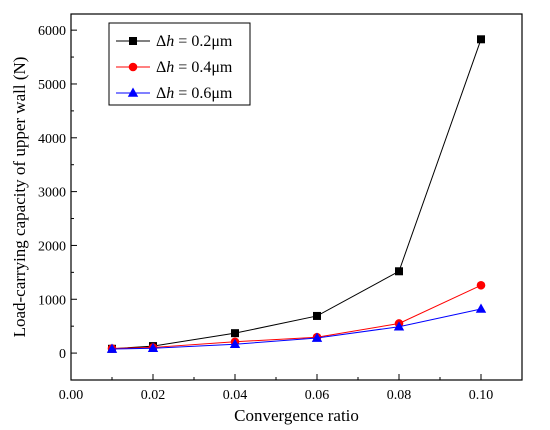  Describe the element at coordinates (52, 139) in the screenshot. I see `y-tick-label: 4000` at that location.